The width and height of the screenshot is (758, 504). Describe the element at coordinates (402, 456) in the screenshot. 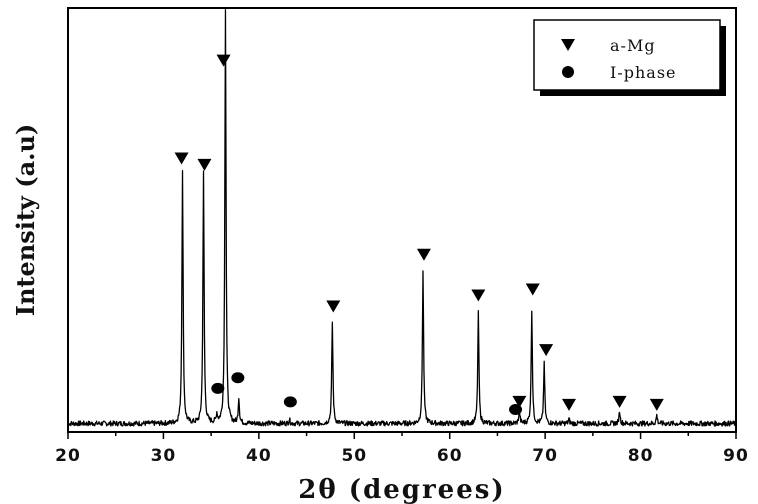

I see `x-axis-tick-labels: 20 30 40 50 60 70 80 90` at that location.